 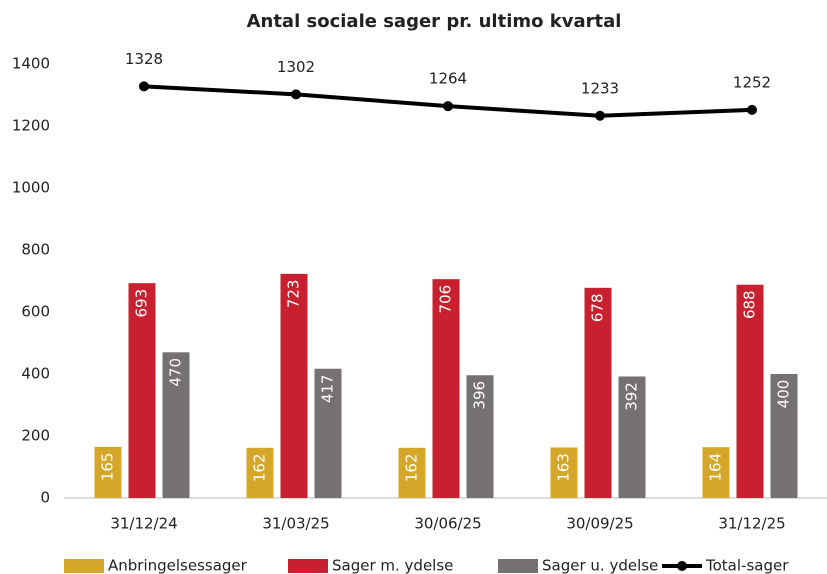 What do you see at coordinates (448, 79) in the screenshot?
I see `line-value-label: 1264` at bounding box center [448, 79].